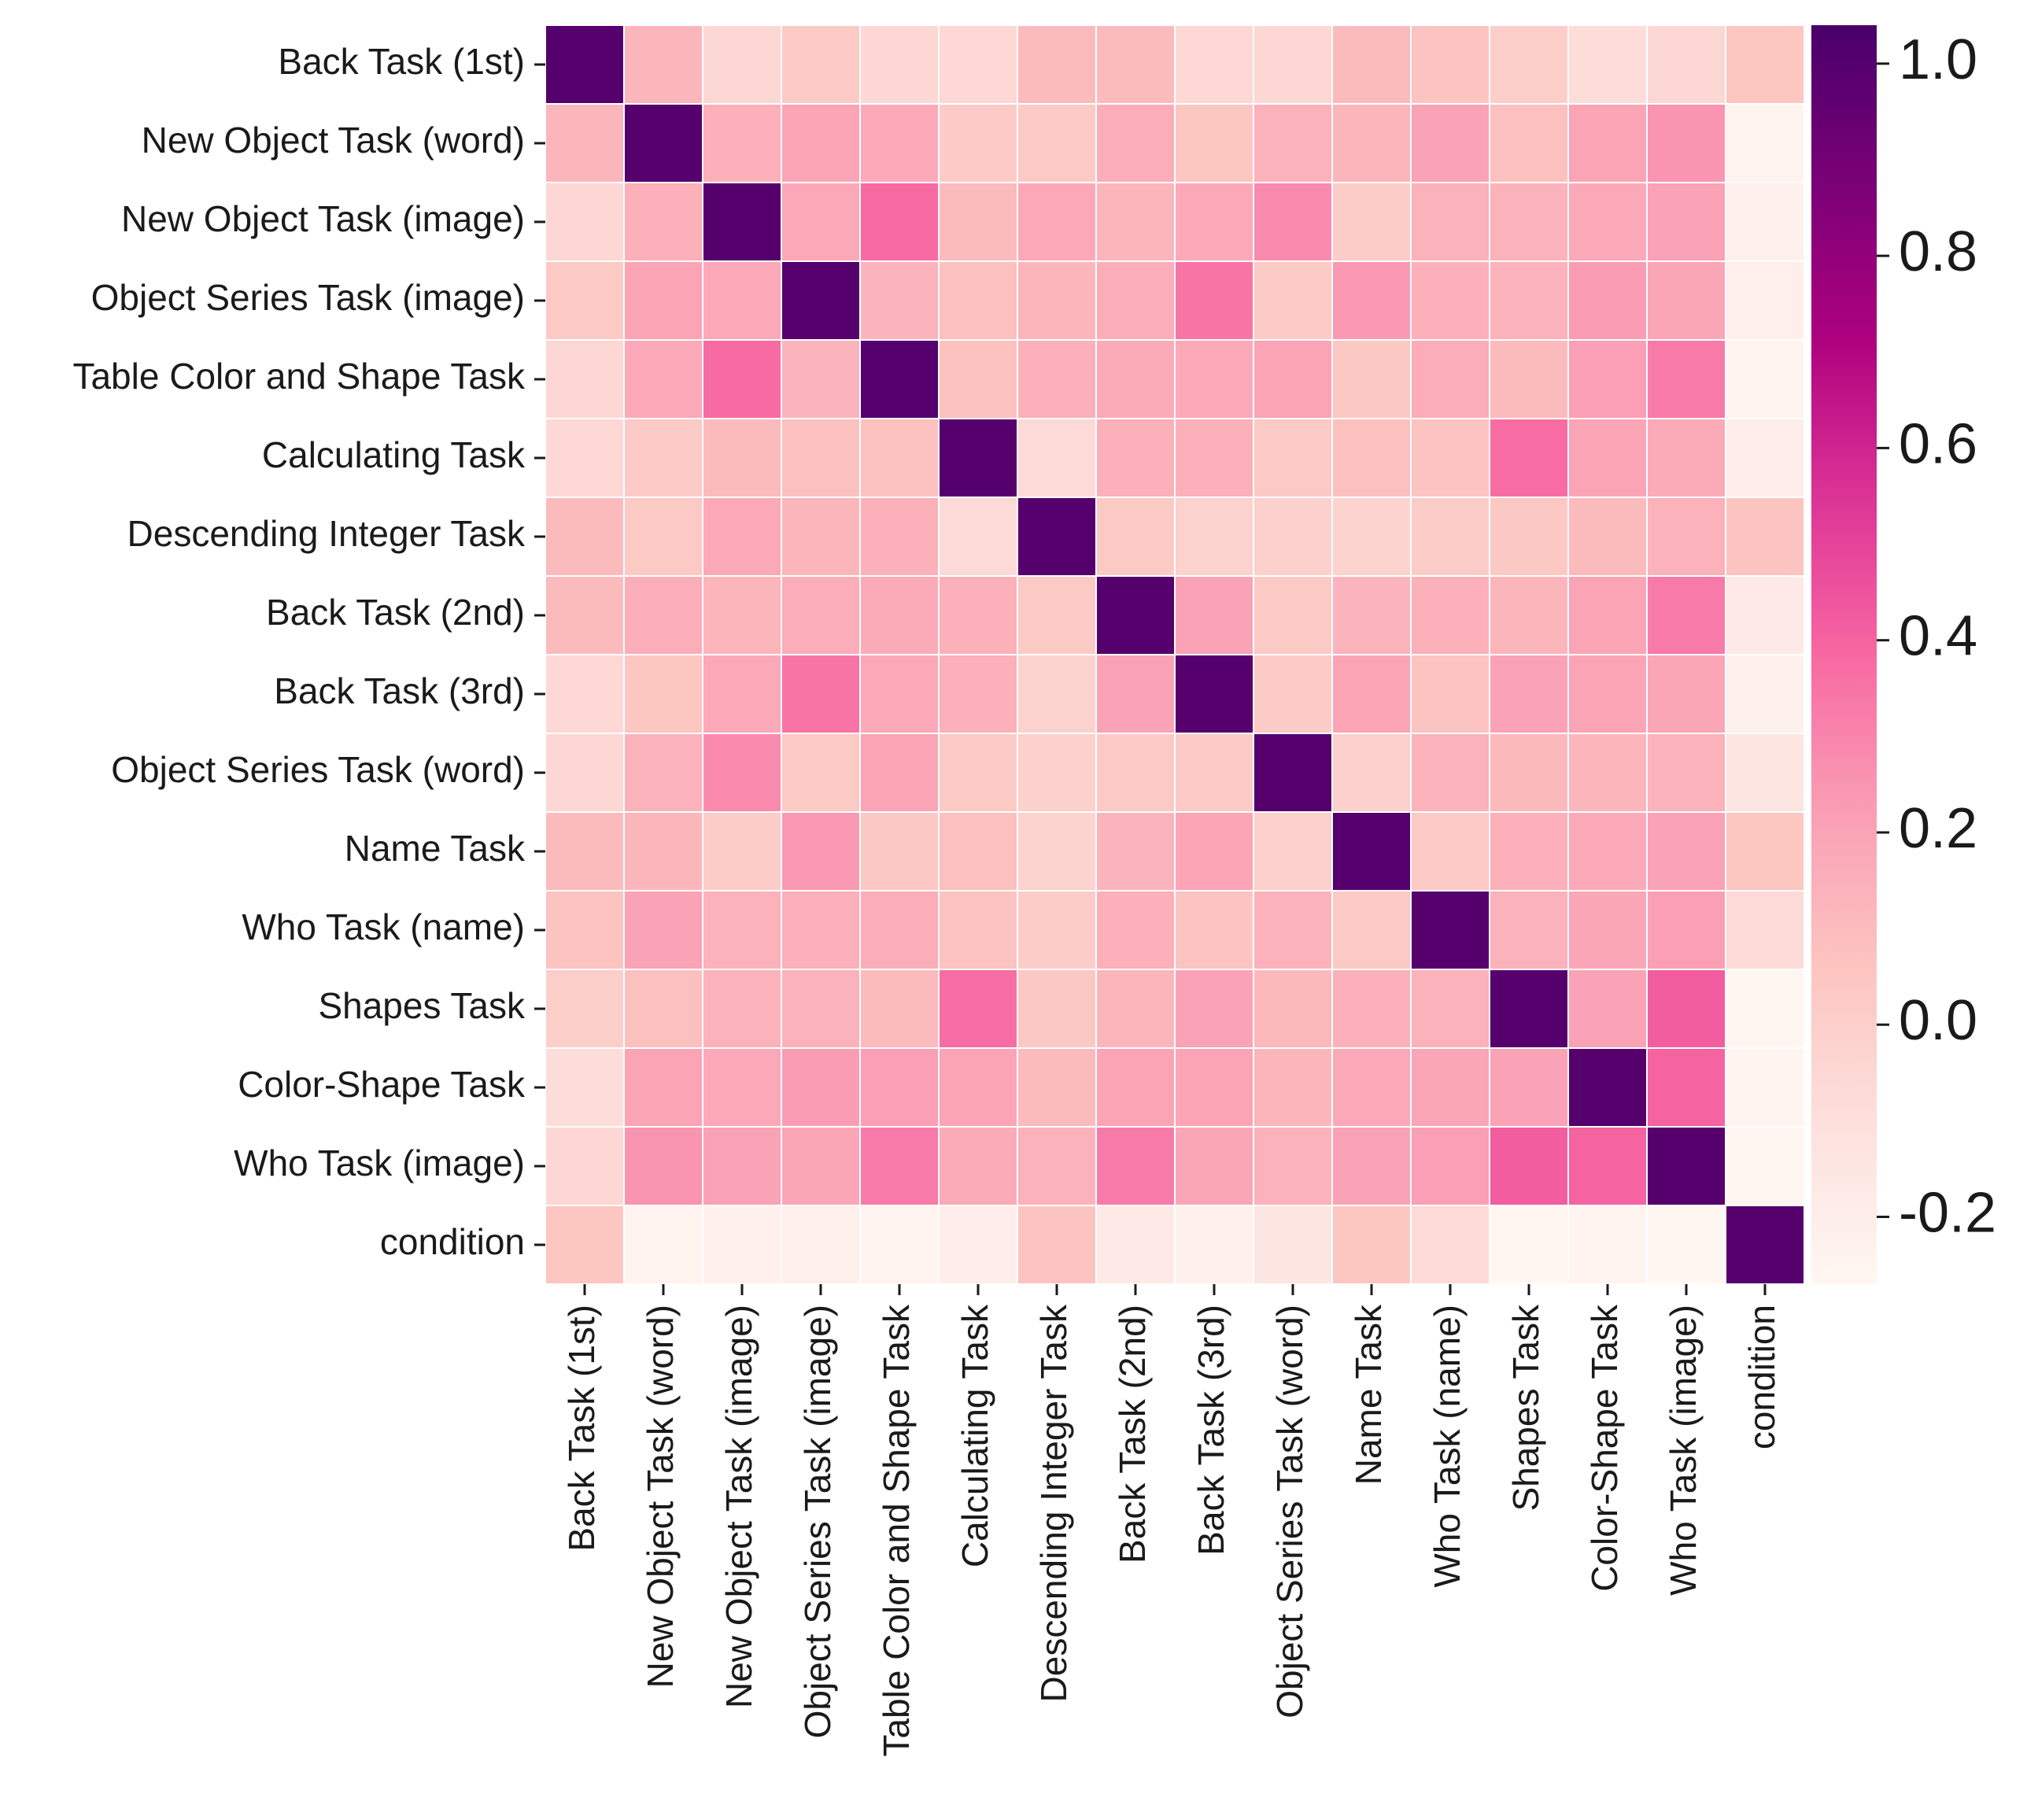  Describe the element at coordinates (308, 297) in the screenshot. I see `row-label: Object Series Task (image)` at that location.